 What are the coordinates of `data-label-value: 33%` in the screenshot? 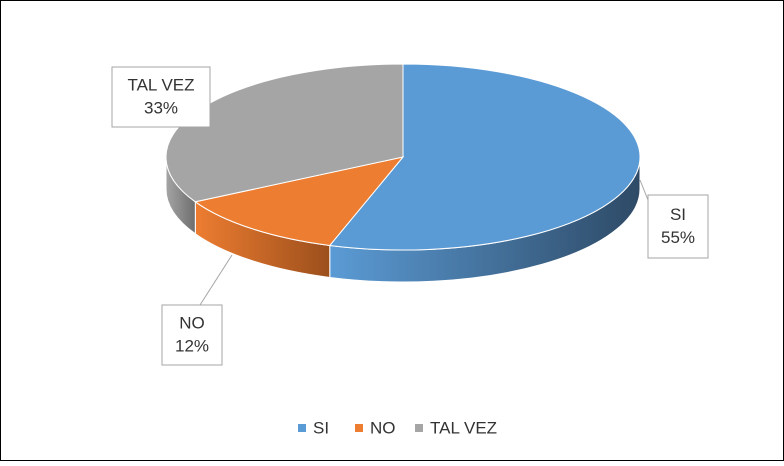 It's located at (161, 107).